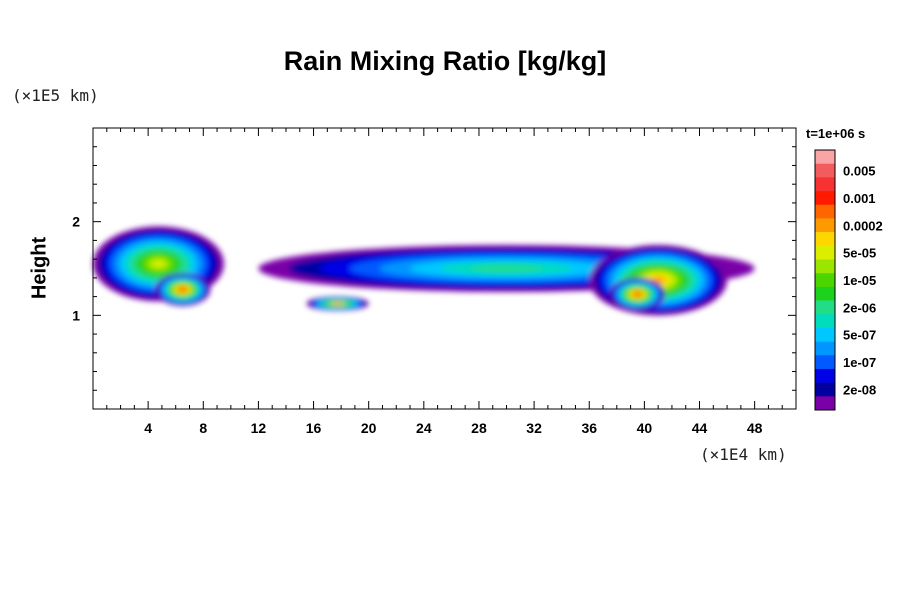  Describe the element at coordinates (859, 362) in the screenshot. I see `colorbar-label: 1e-07` at that location.